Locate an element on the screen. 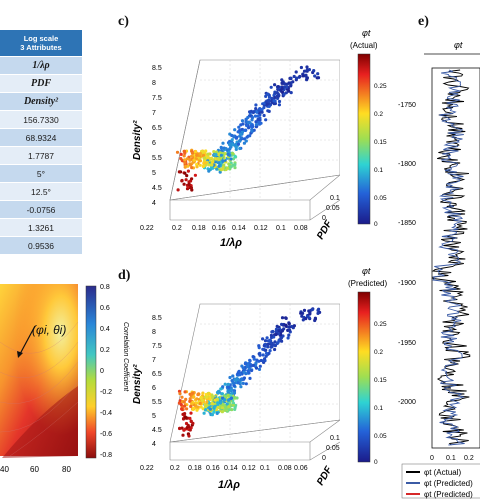  colorbar-tick: 0.1 is located at coordinates (378, 408).